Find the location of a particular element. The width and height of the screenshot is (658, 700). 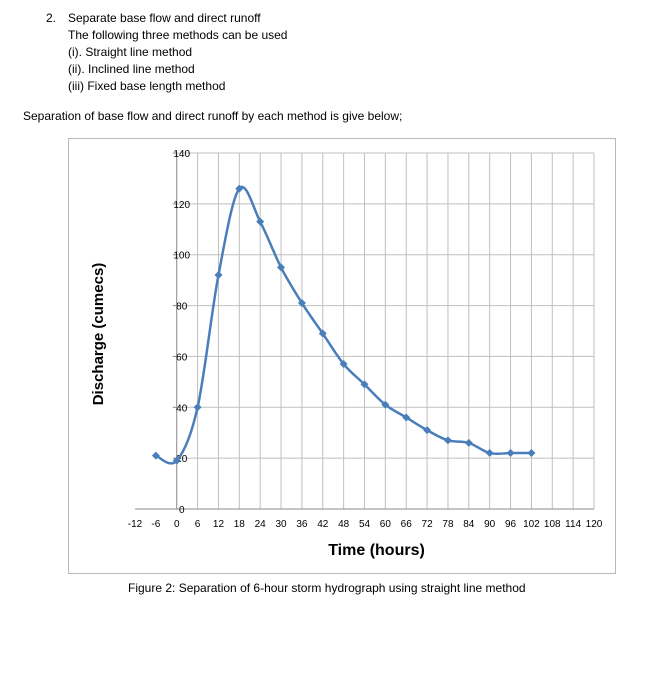

x-tick-label: 0 is located at coordinates (177, 524).